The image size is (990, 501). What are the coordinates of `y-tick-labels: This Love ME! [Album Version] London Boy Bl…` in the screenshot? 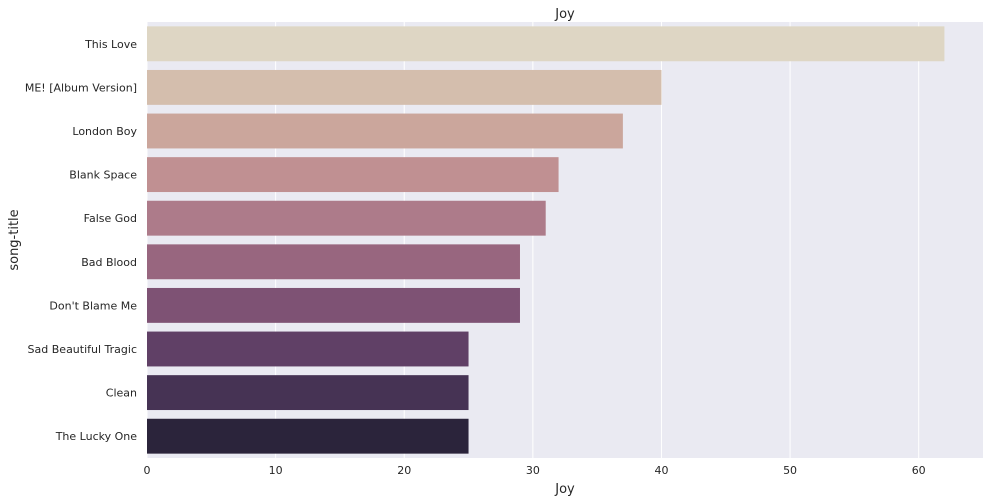 It's located at (81, 240).